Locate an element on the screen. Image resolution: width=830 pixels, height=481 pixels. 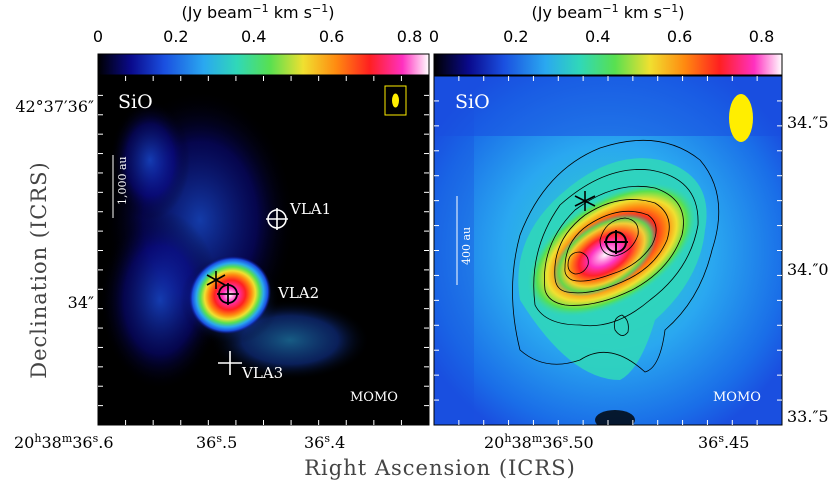
right-ytick-345: 34.″5 is located at coordinates (808, 122).